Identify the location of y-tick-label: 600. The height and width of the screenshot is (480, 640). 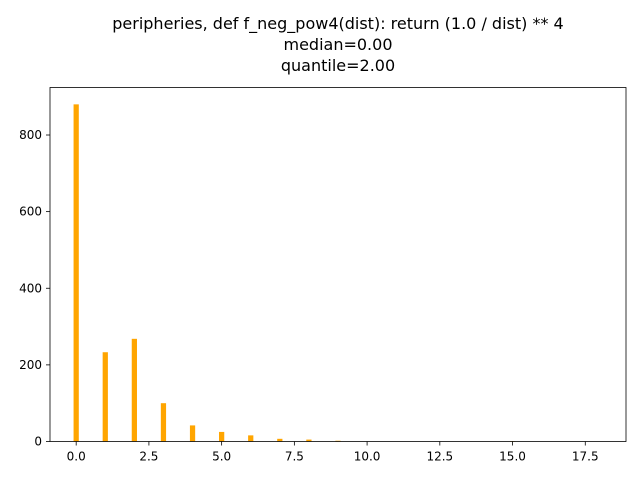
(30, 212).